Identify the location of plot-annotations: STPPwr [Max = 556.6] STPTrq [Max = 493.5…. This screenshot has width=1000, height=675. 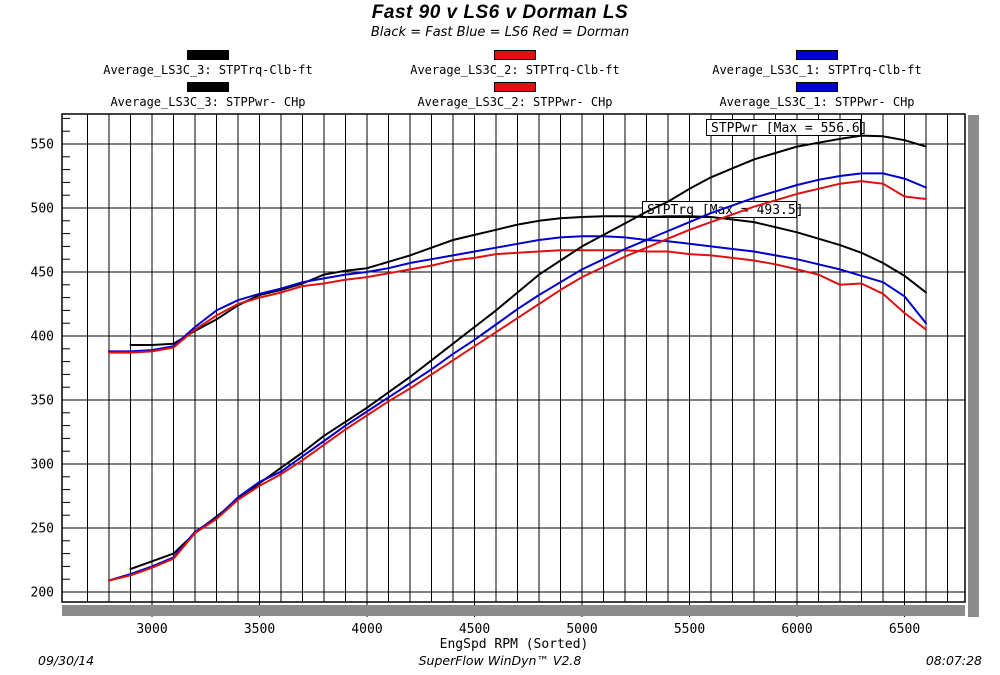
(755, 168).